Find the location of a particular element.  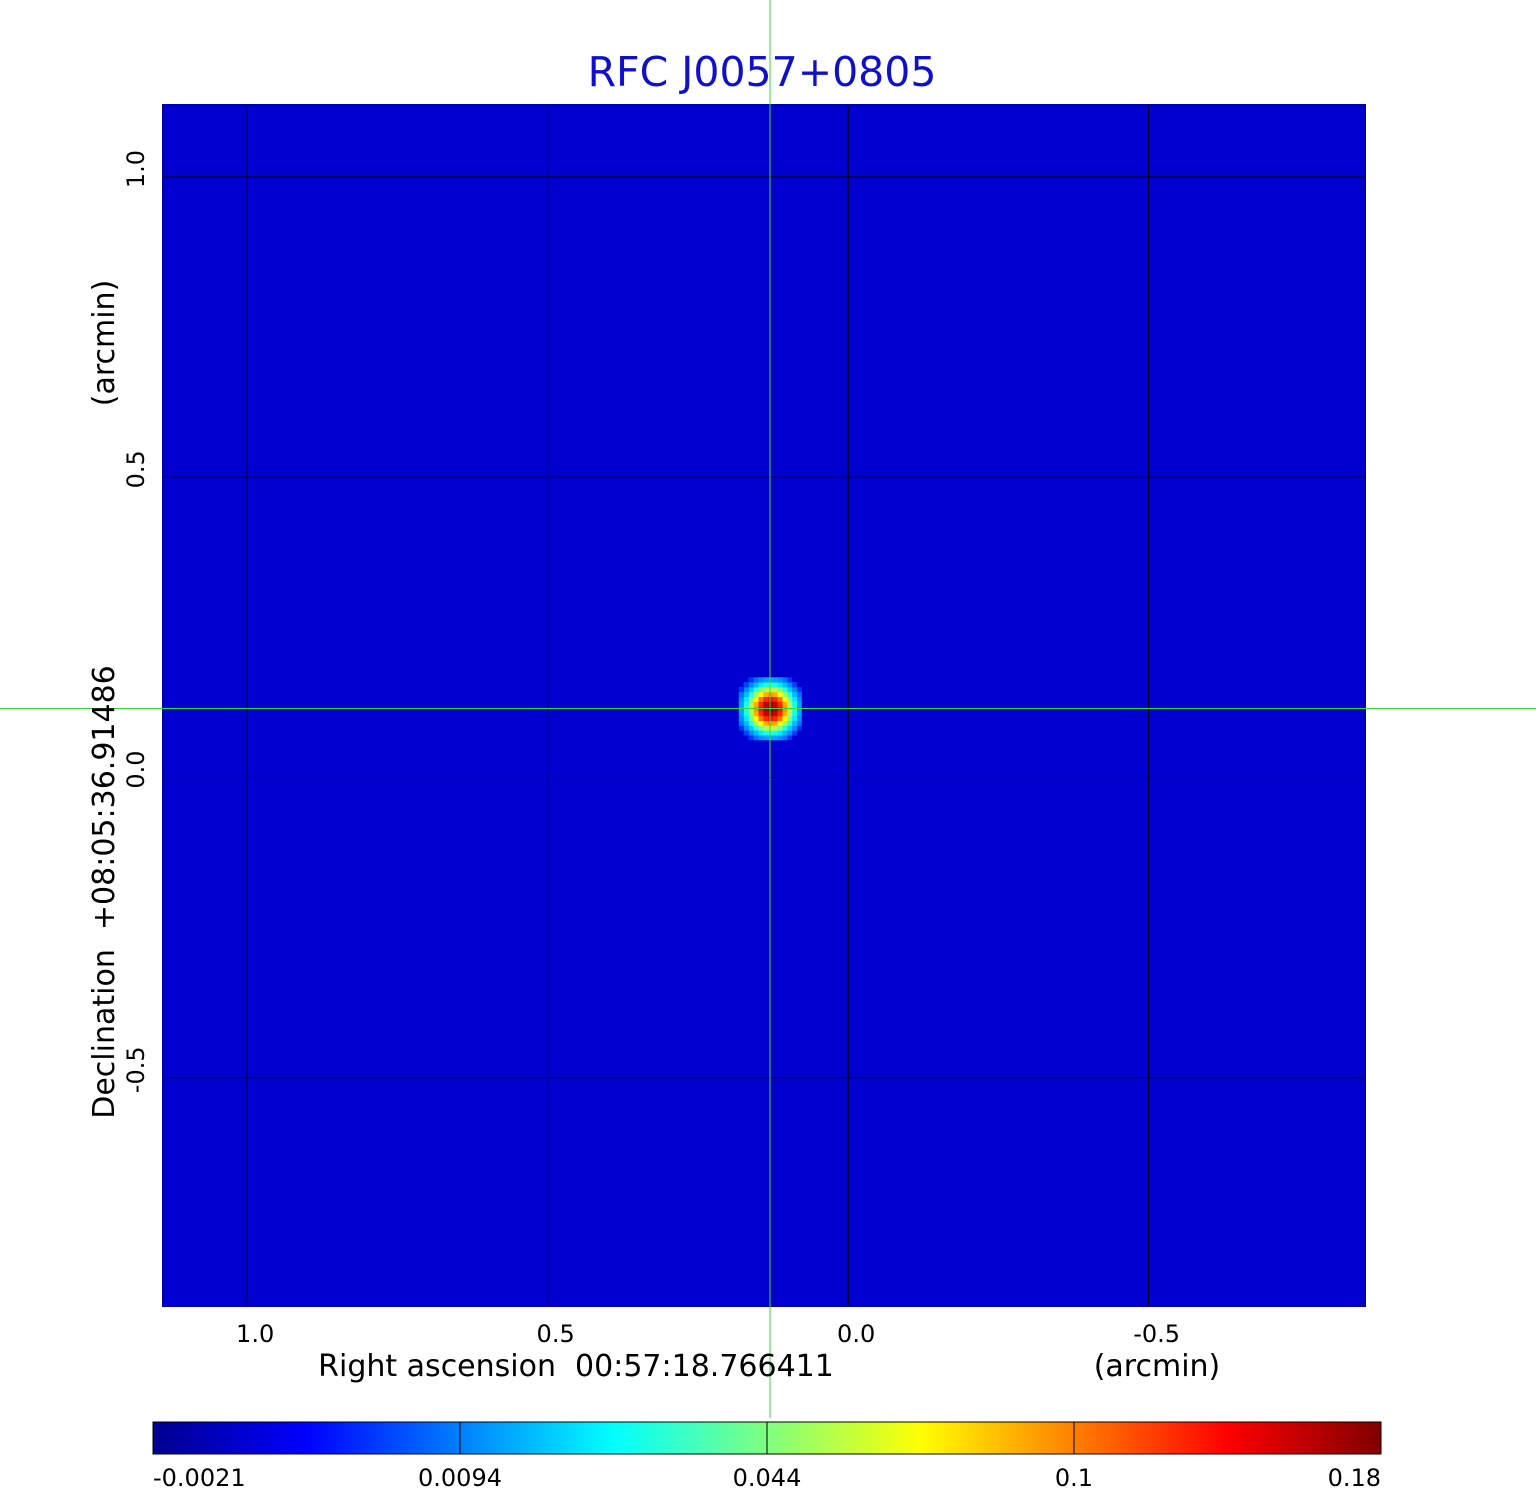

x-tick-label: 1.0 is located at coordinates (255, 1334).